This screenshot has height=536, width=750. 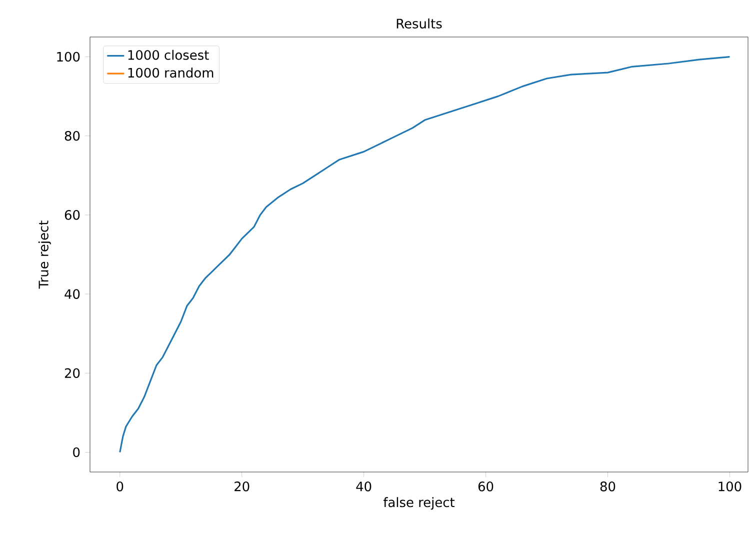 I want to click on x-axis-title: false reject, so click(x=419, y=503).